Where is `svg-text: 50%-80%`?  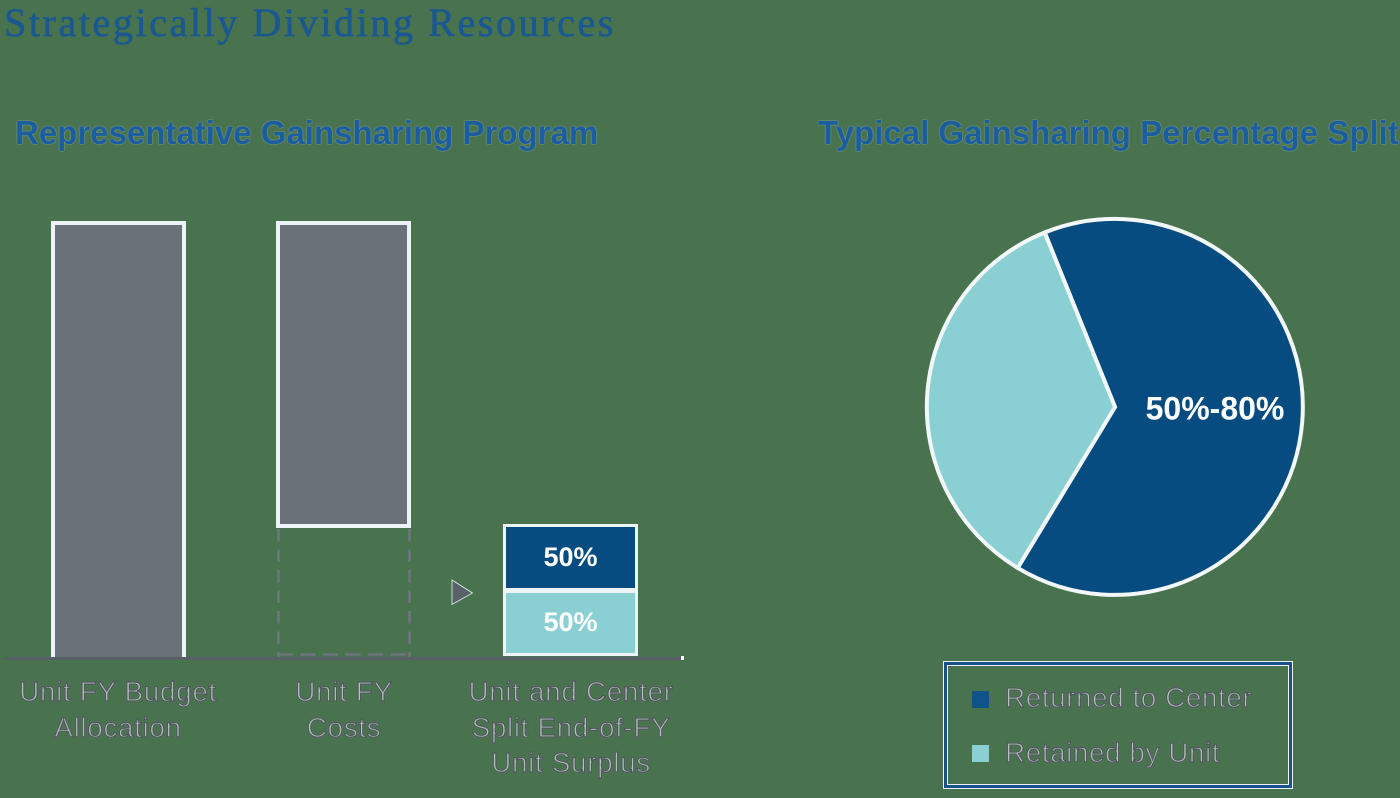
svg-text: 50%-80% is located at coordinates (1215, 408).